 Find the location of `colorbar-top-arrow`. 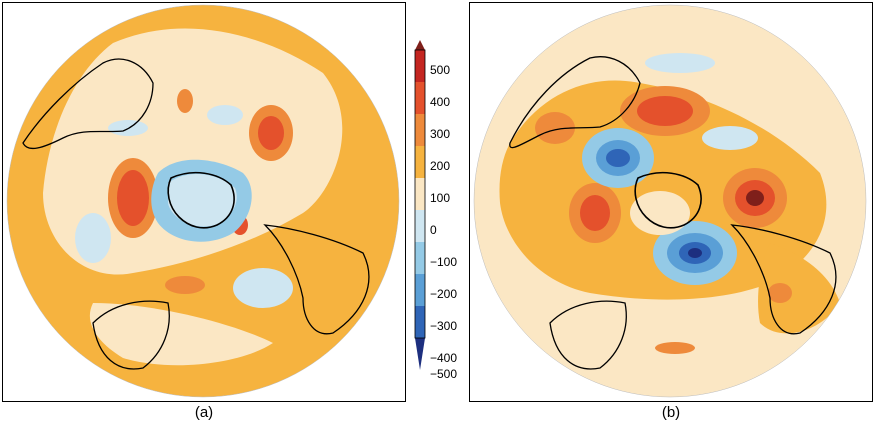

colorbar-top-arrow is located at coordinates (420, 45).